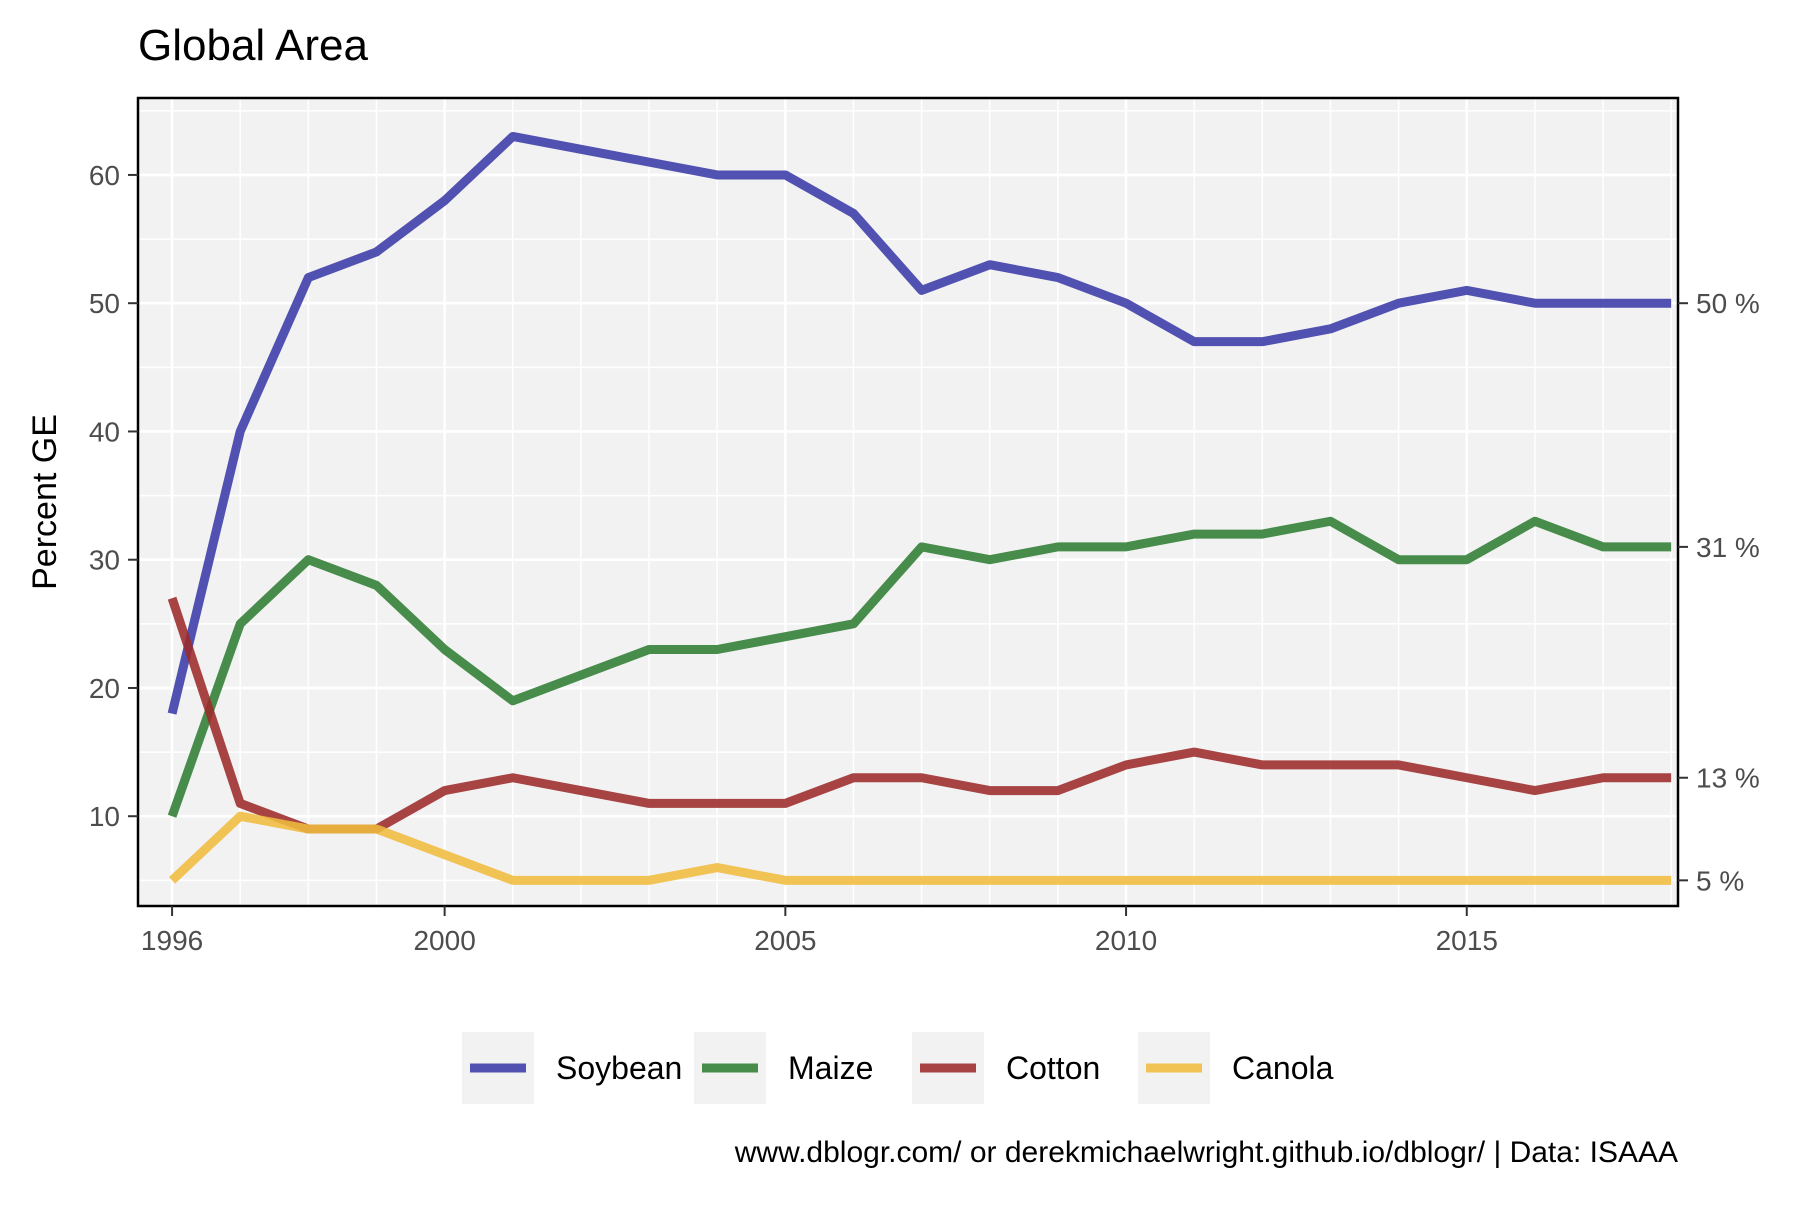 This screenshot has width=1800, height=1205. What do you see at coordinates (253, 45) in the screenshot?
I see `chart-title: Global Area` at bounding box center [253, 45].